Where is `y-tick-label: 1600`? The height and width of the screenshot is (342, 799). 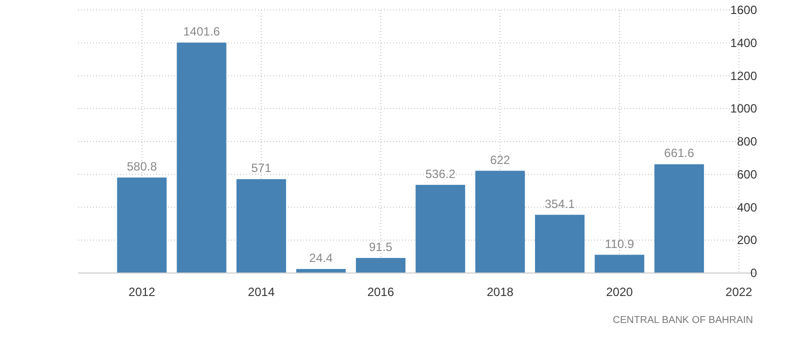 y-tick-label: 1600 is located at coordinates (744, 10).